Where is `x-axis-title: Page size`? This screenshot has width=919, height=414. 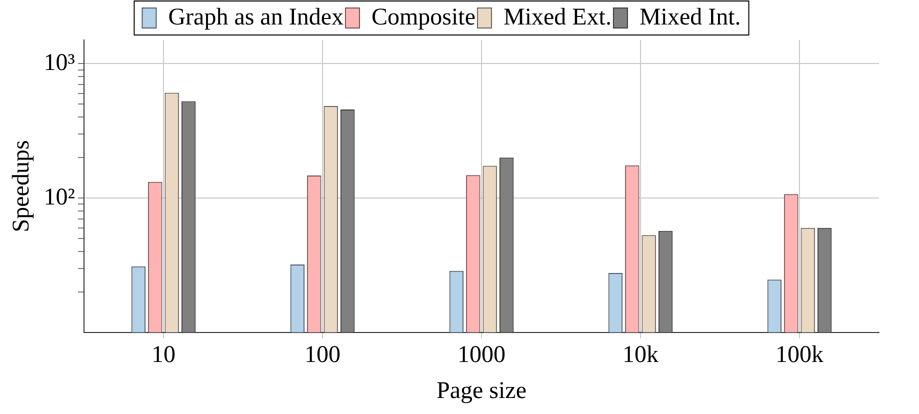
x-axis-title: Page size is located at coordinates (481, 391).